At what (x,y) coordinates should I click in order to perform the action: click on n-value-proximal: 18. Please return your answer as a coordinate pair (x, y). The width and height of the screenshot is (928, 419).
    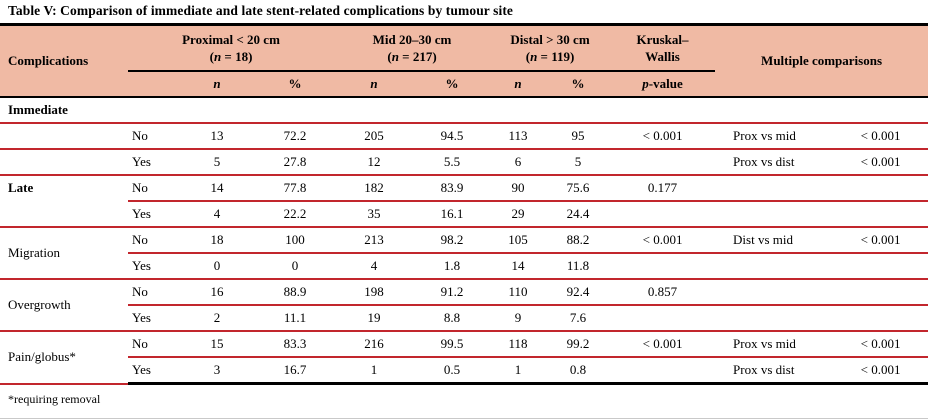
    Looking at the image, I should click on (217, 240).